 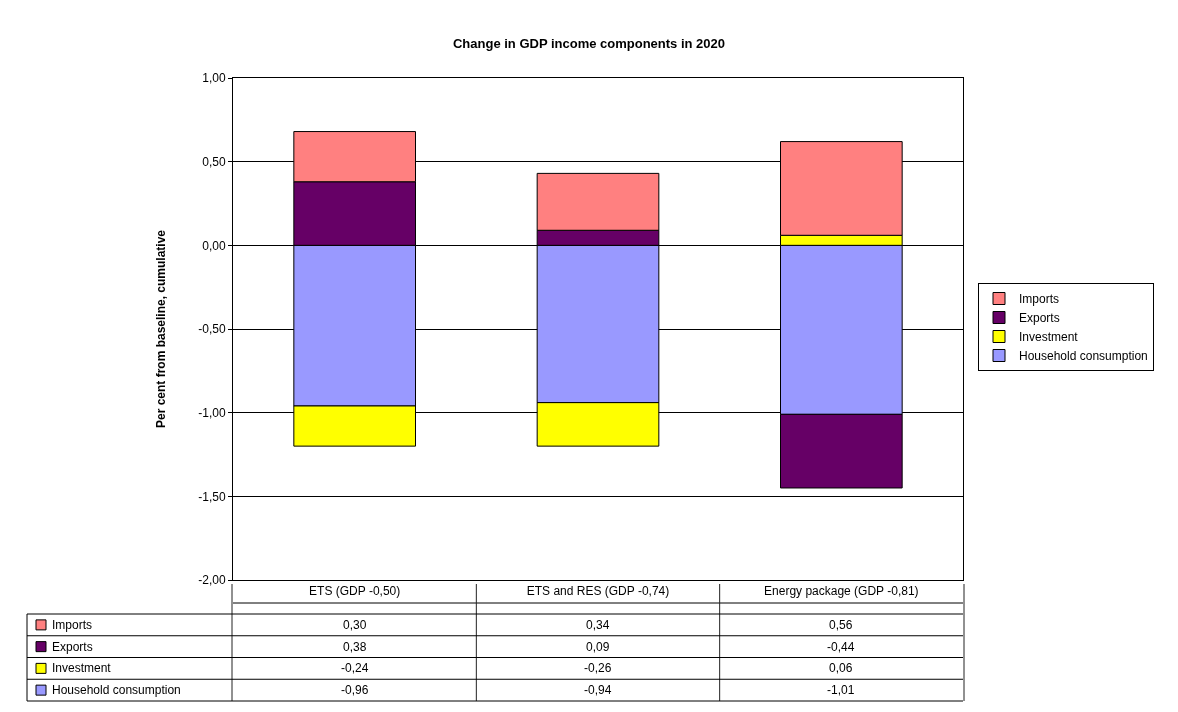 I want to click on y-axis-title: Per cent from baseline, cumulative, so click(x=160, y=329).